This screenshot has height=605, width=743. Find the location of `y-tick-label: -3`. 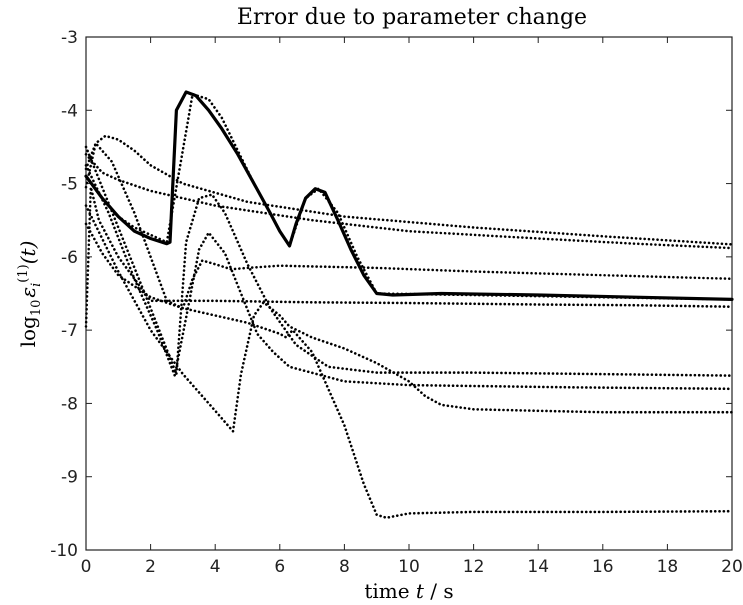

y-tick-label: -3 is located at coordinates (69, 38).